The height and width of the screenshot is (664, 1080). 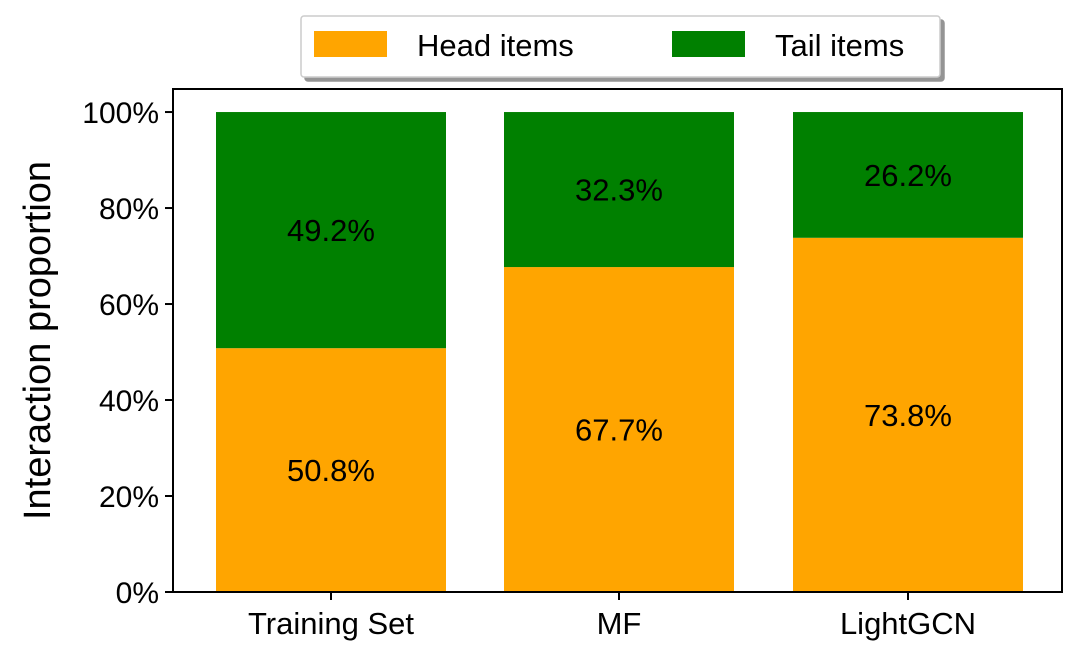 What do you see at coordinates (120, 113) in the screenshot?
I see `y-tick-label: 100%` at bounding box center [120, 113].